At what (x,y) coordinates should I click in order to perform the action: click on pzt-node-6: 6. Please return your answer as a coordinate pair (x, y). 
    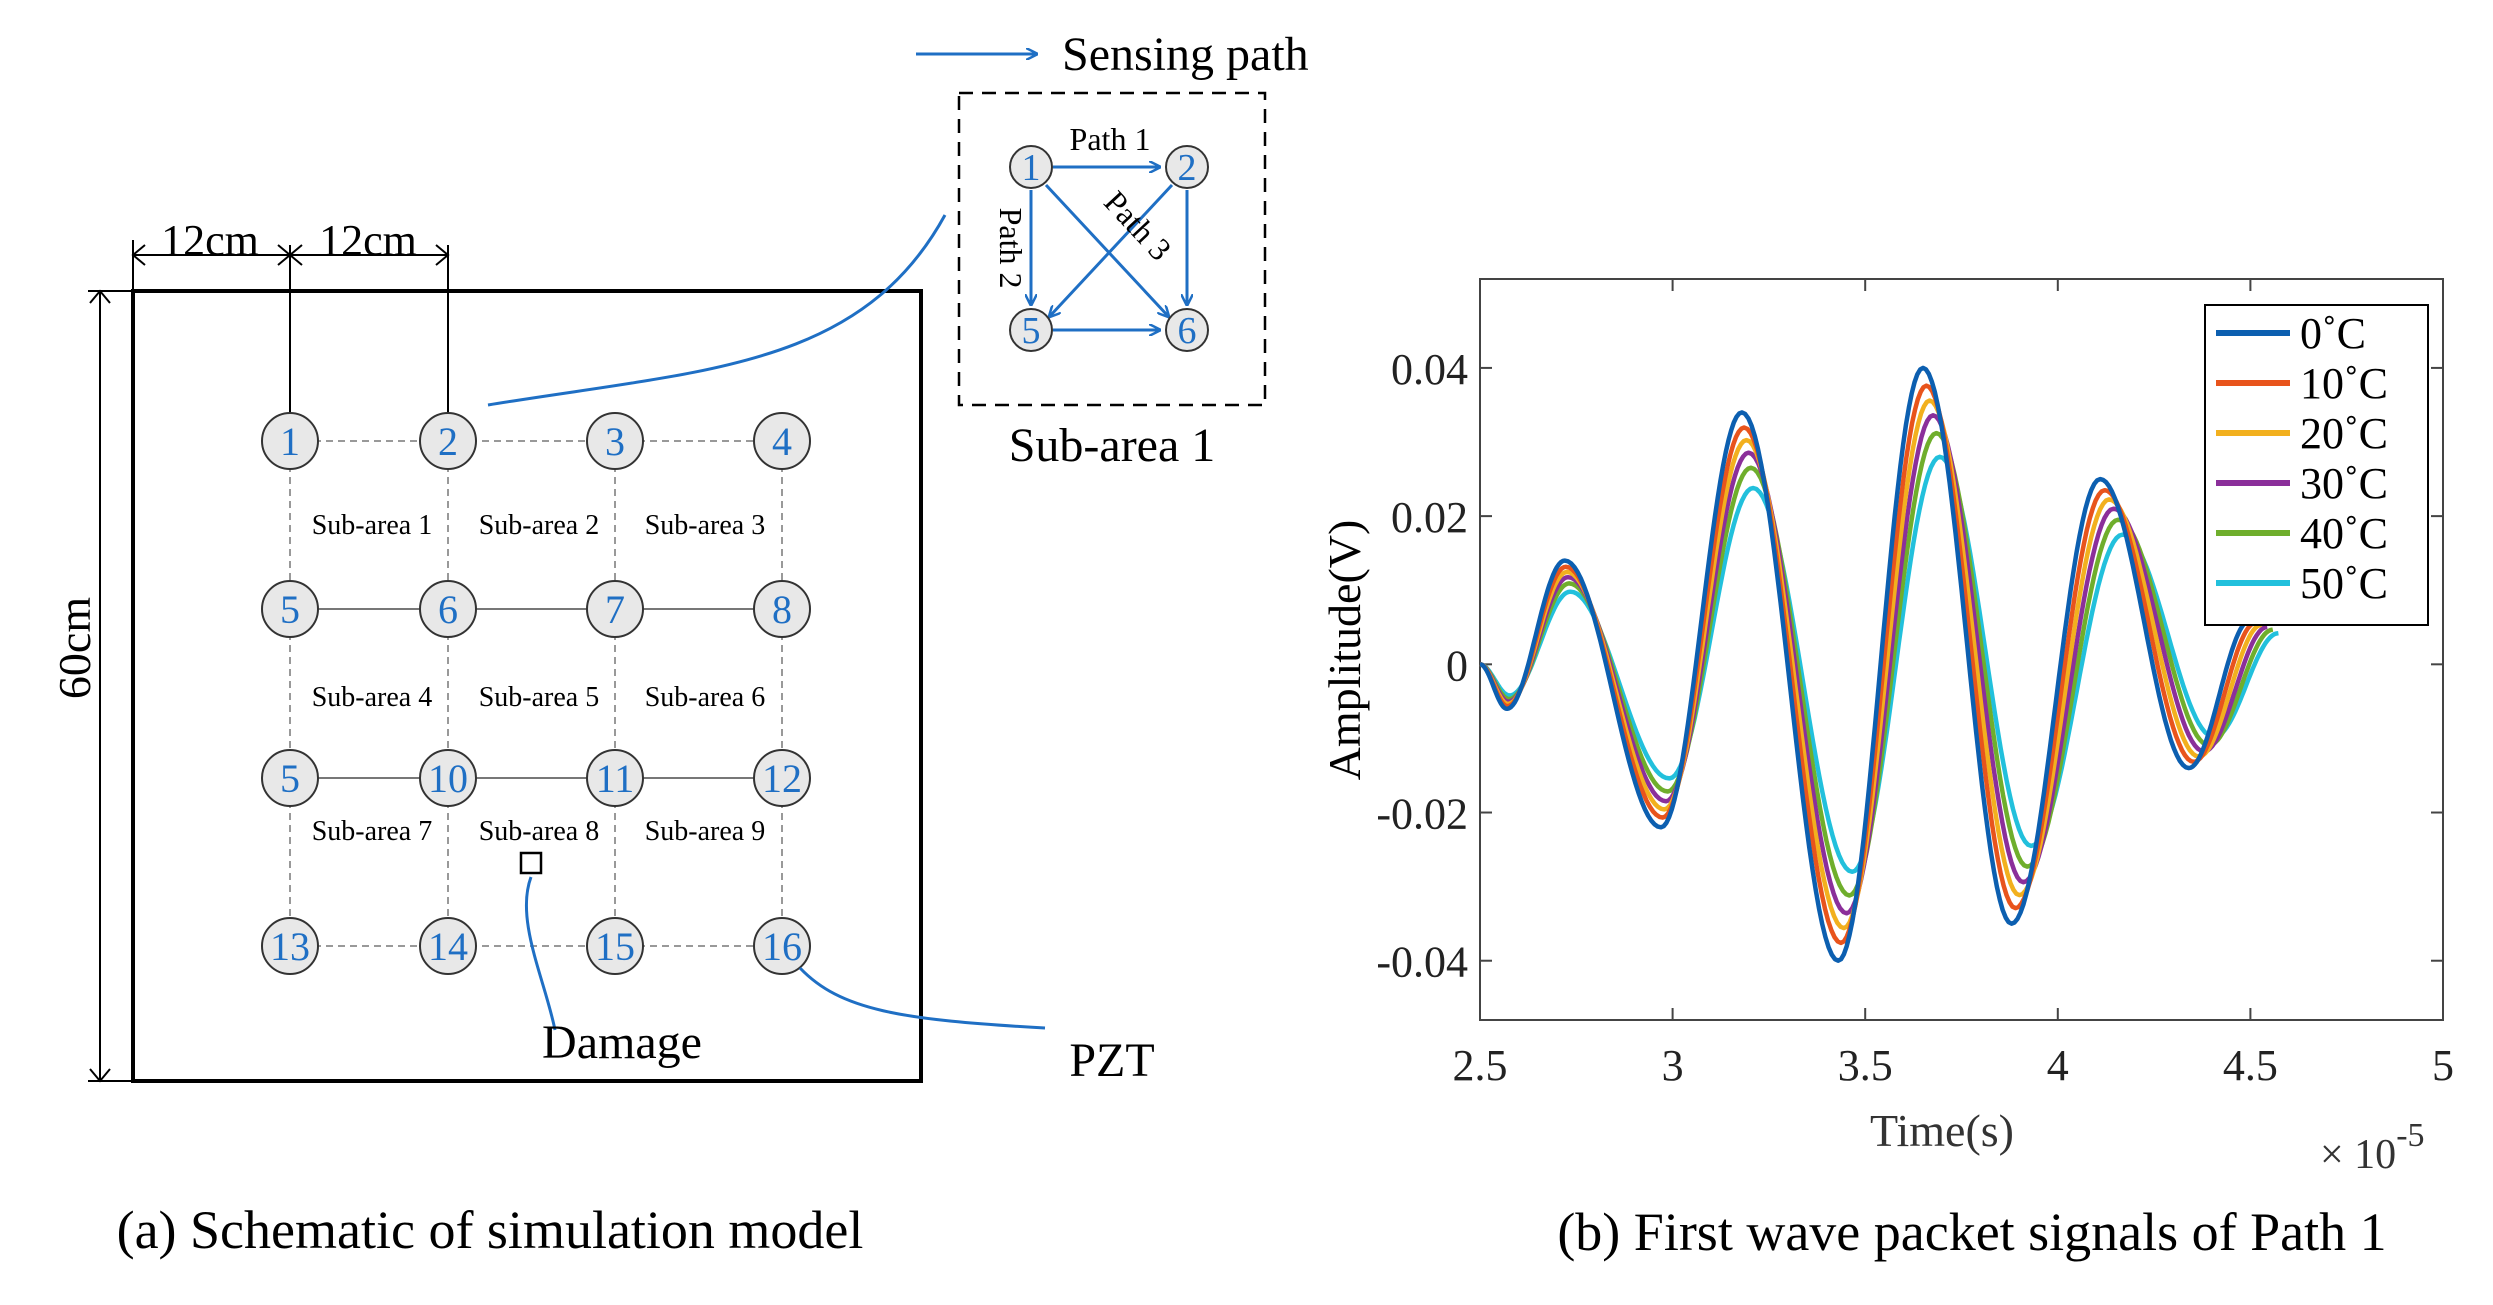
    Looking at the image, I should click on (448, 609).